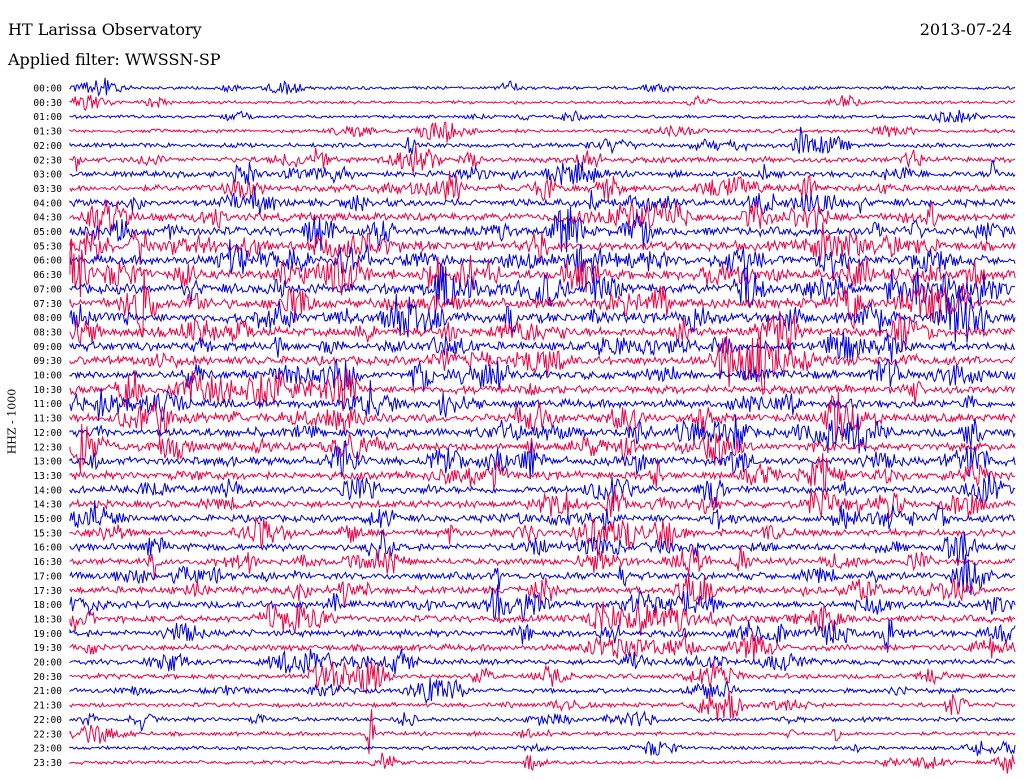  I want to click on row-time-label: 12:00, so click(47, 433).